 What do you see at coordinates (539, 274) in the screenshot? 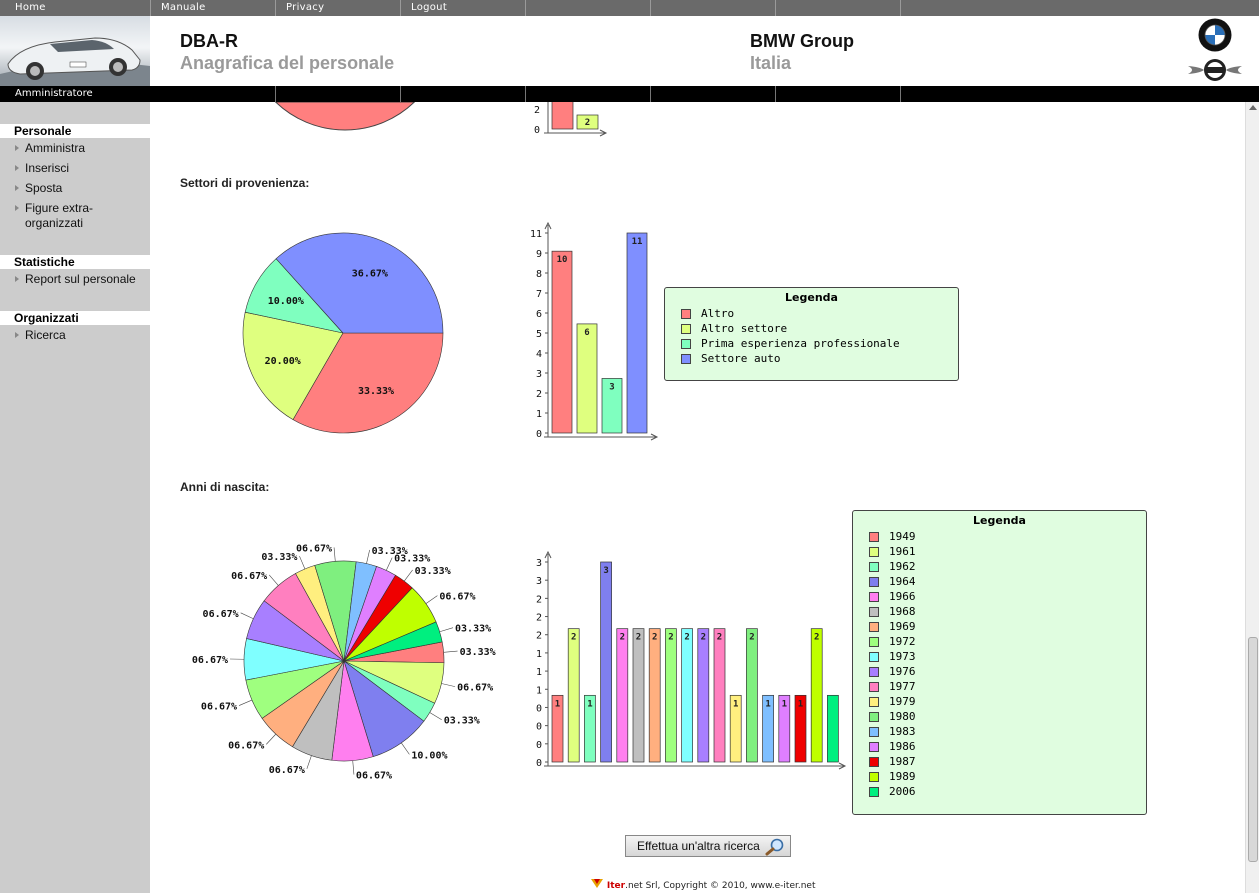
I see `y-tick-label: 8` at bounding box center [539, 274].